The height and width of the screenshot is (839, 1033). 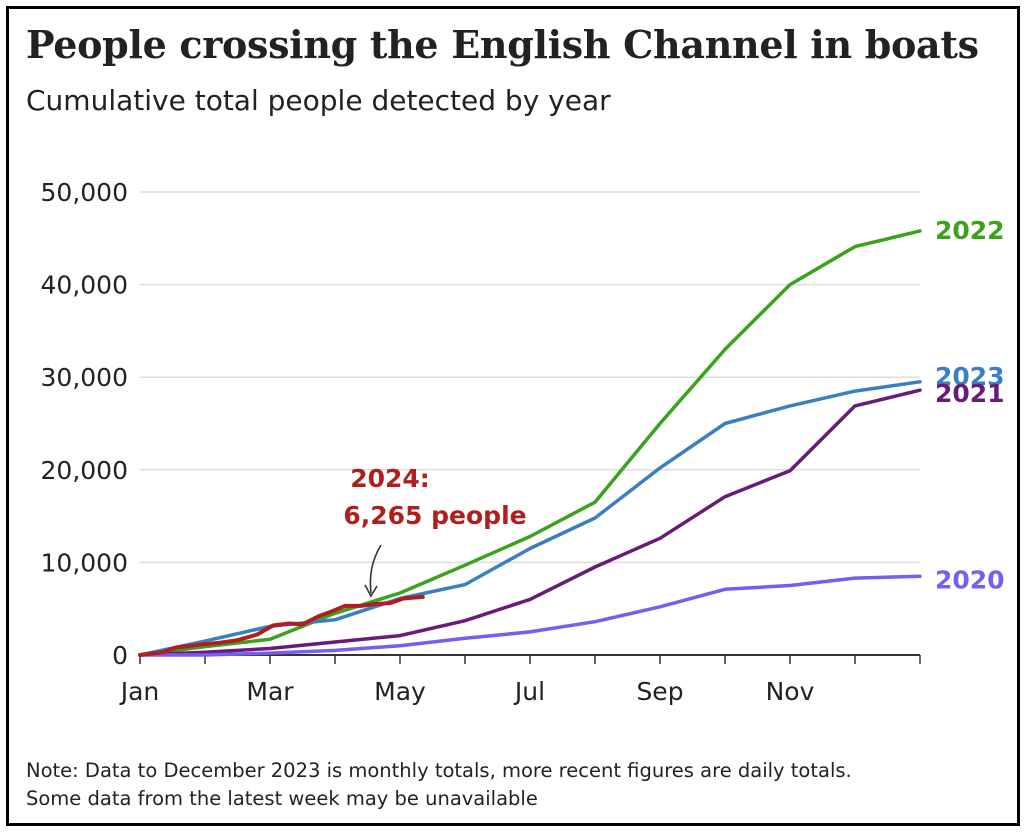 I want to click on series-label-2020: 2020, so click(x=970, y=579).